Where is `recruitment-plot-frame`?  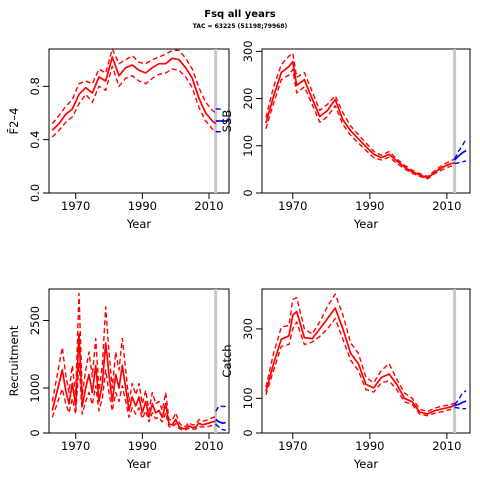 recruitment-plot-frame is located at coordinates (139, 361).